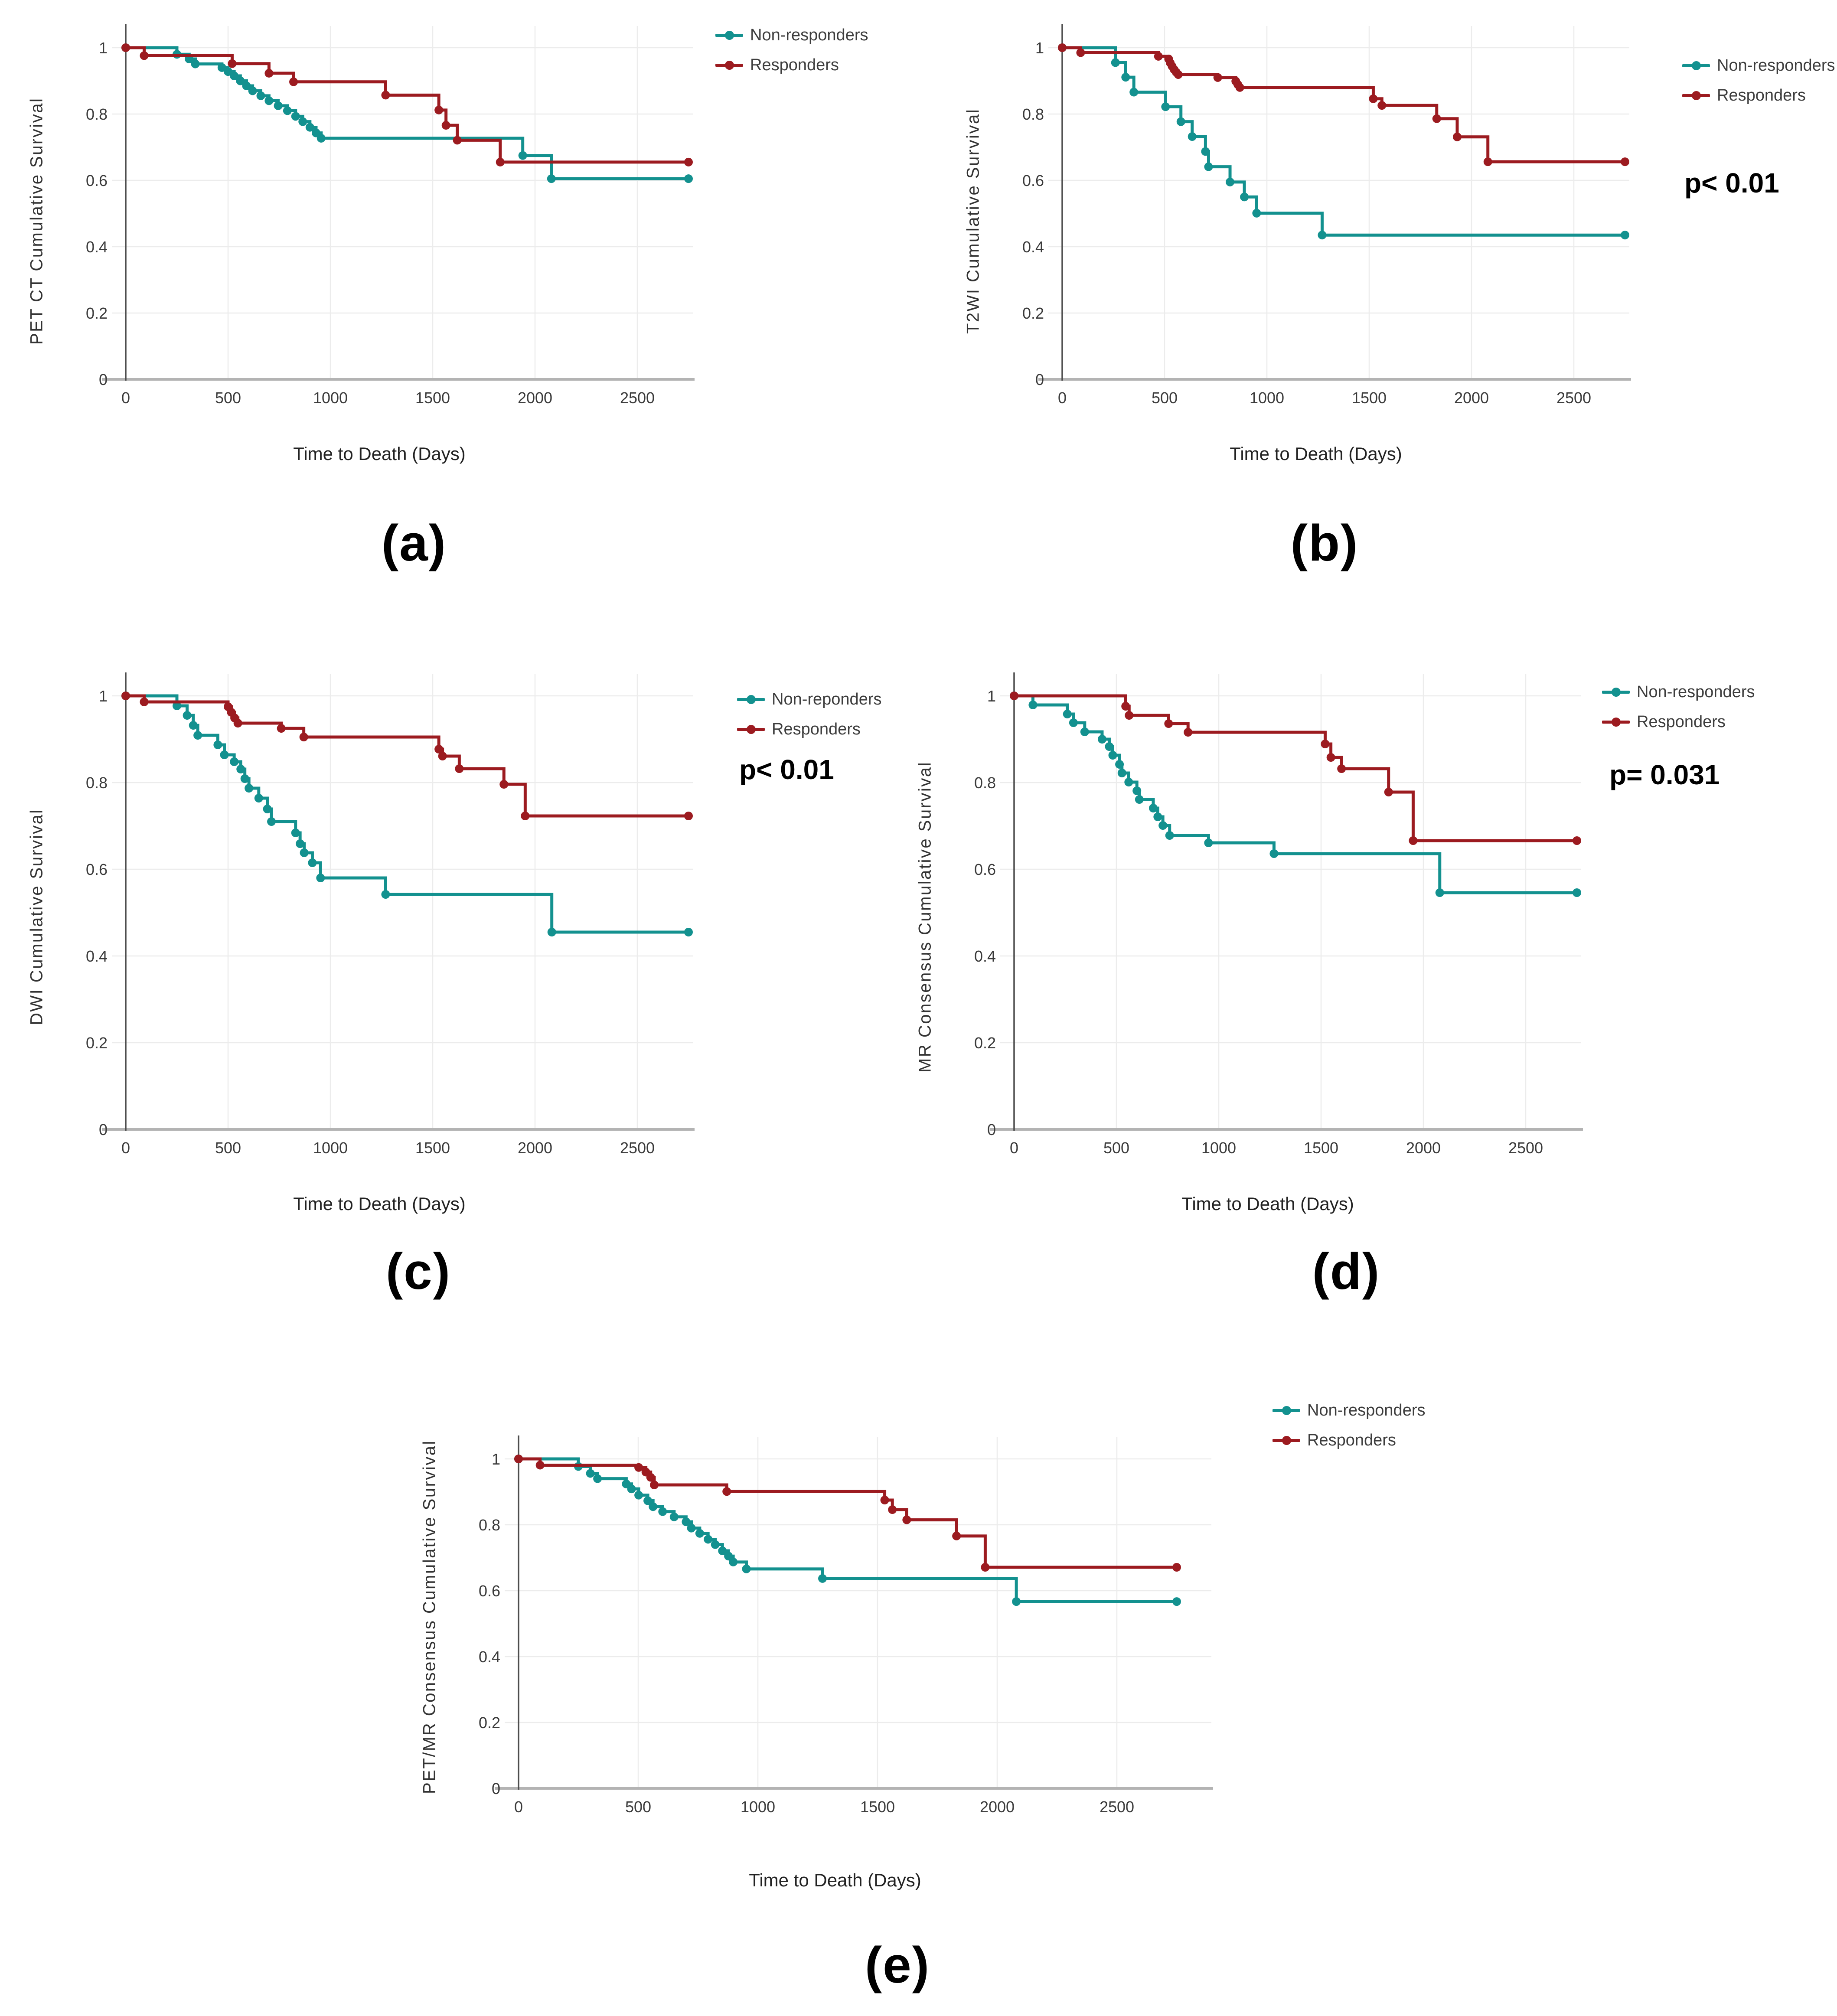 Image resolution: width=1837 pixels, height=2016 pixels. I want to click on km-plot-c: 0 0.2 0.4 0.6 0.8 1 0 500 1000 1500 2000 2500, so click(390, 914).